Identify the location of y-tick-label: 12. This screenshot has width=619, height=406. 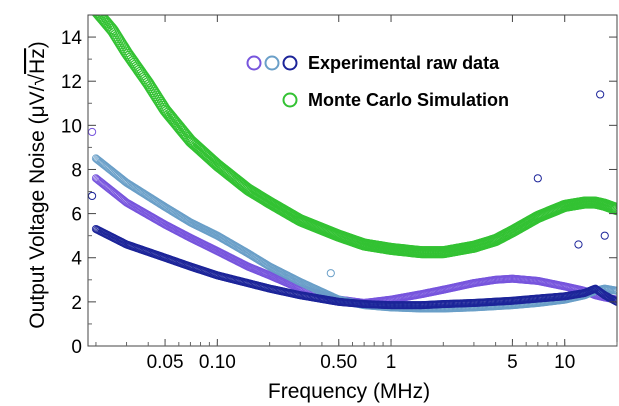
(71, 82).